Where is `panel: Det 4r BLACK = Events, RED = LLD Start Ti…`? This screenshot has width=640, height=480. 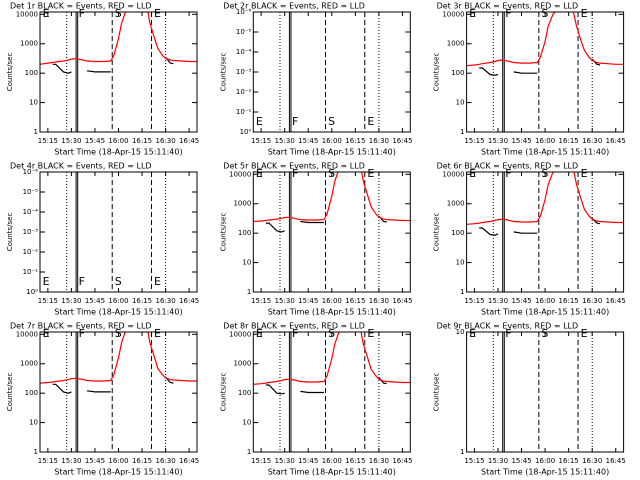
panel: Det 4r BLACK = Events, RED = LLD Start Ti… is located at coordinates (102, 239).